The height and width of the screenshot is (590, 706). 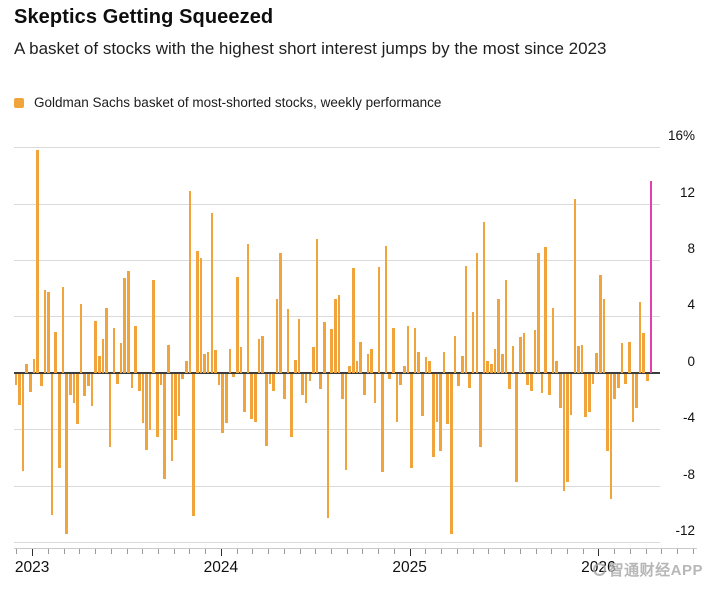 I want to click on x-axis-year-label: 2025, so click(x=409, y=567).